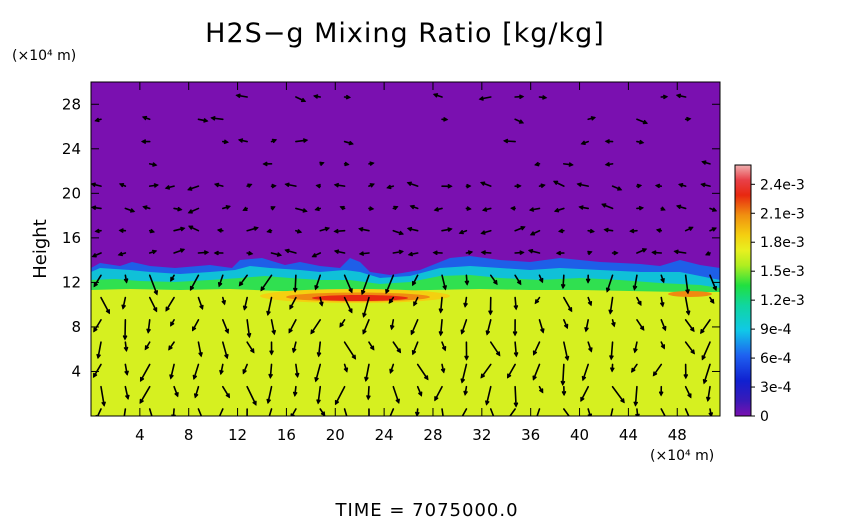 This screenshot has height=519, width=854. What do you see at coordinates (335, 435) in the screenshot?
I see `x-tick-label: 20` at bounding box center [335, 435].